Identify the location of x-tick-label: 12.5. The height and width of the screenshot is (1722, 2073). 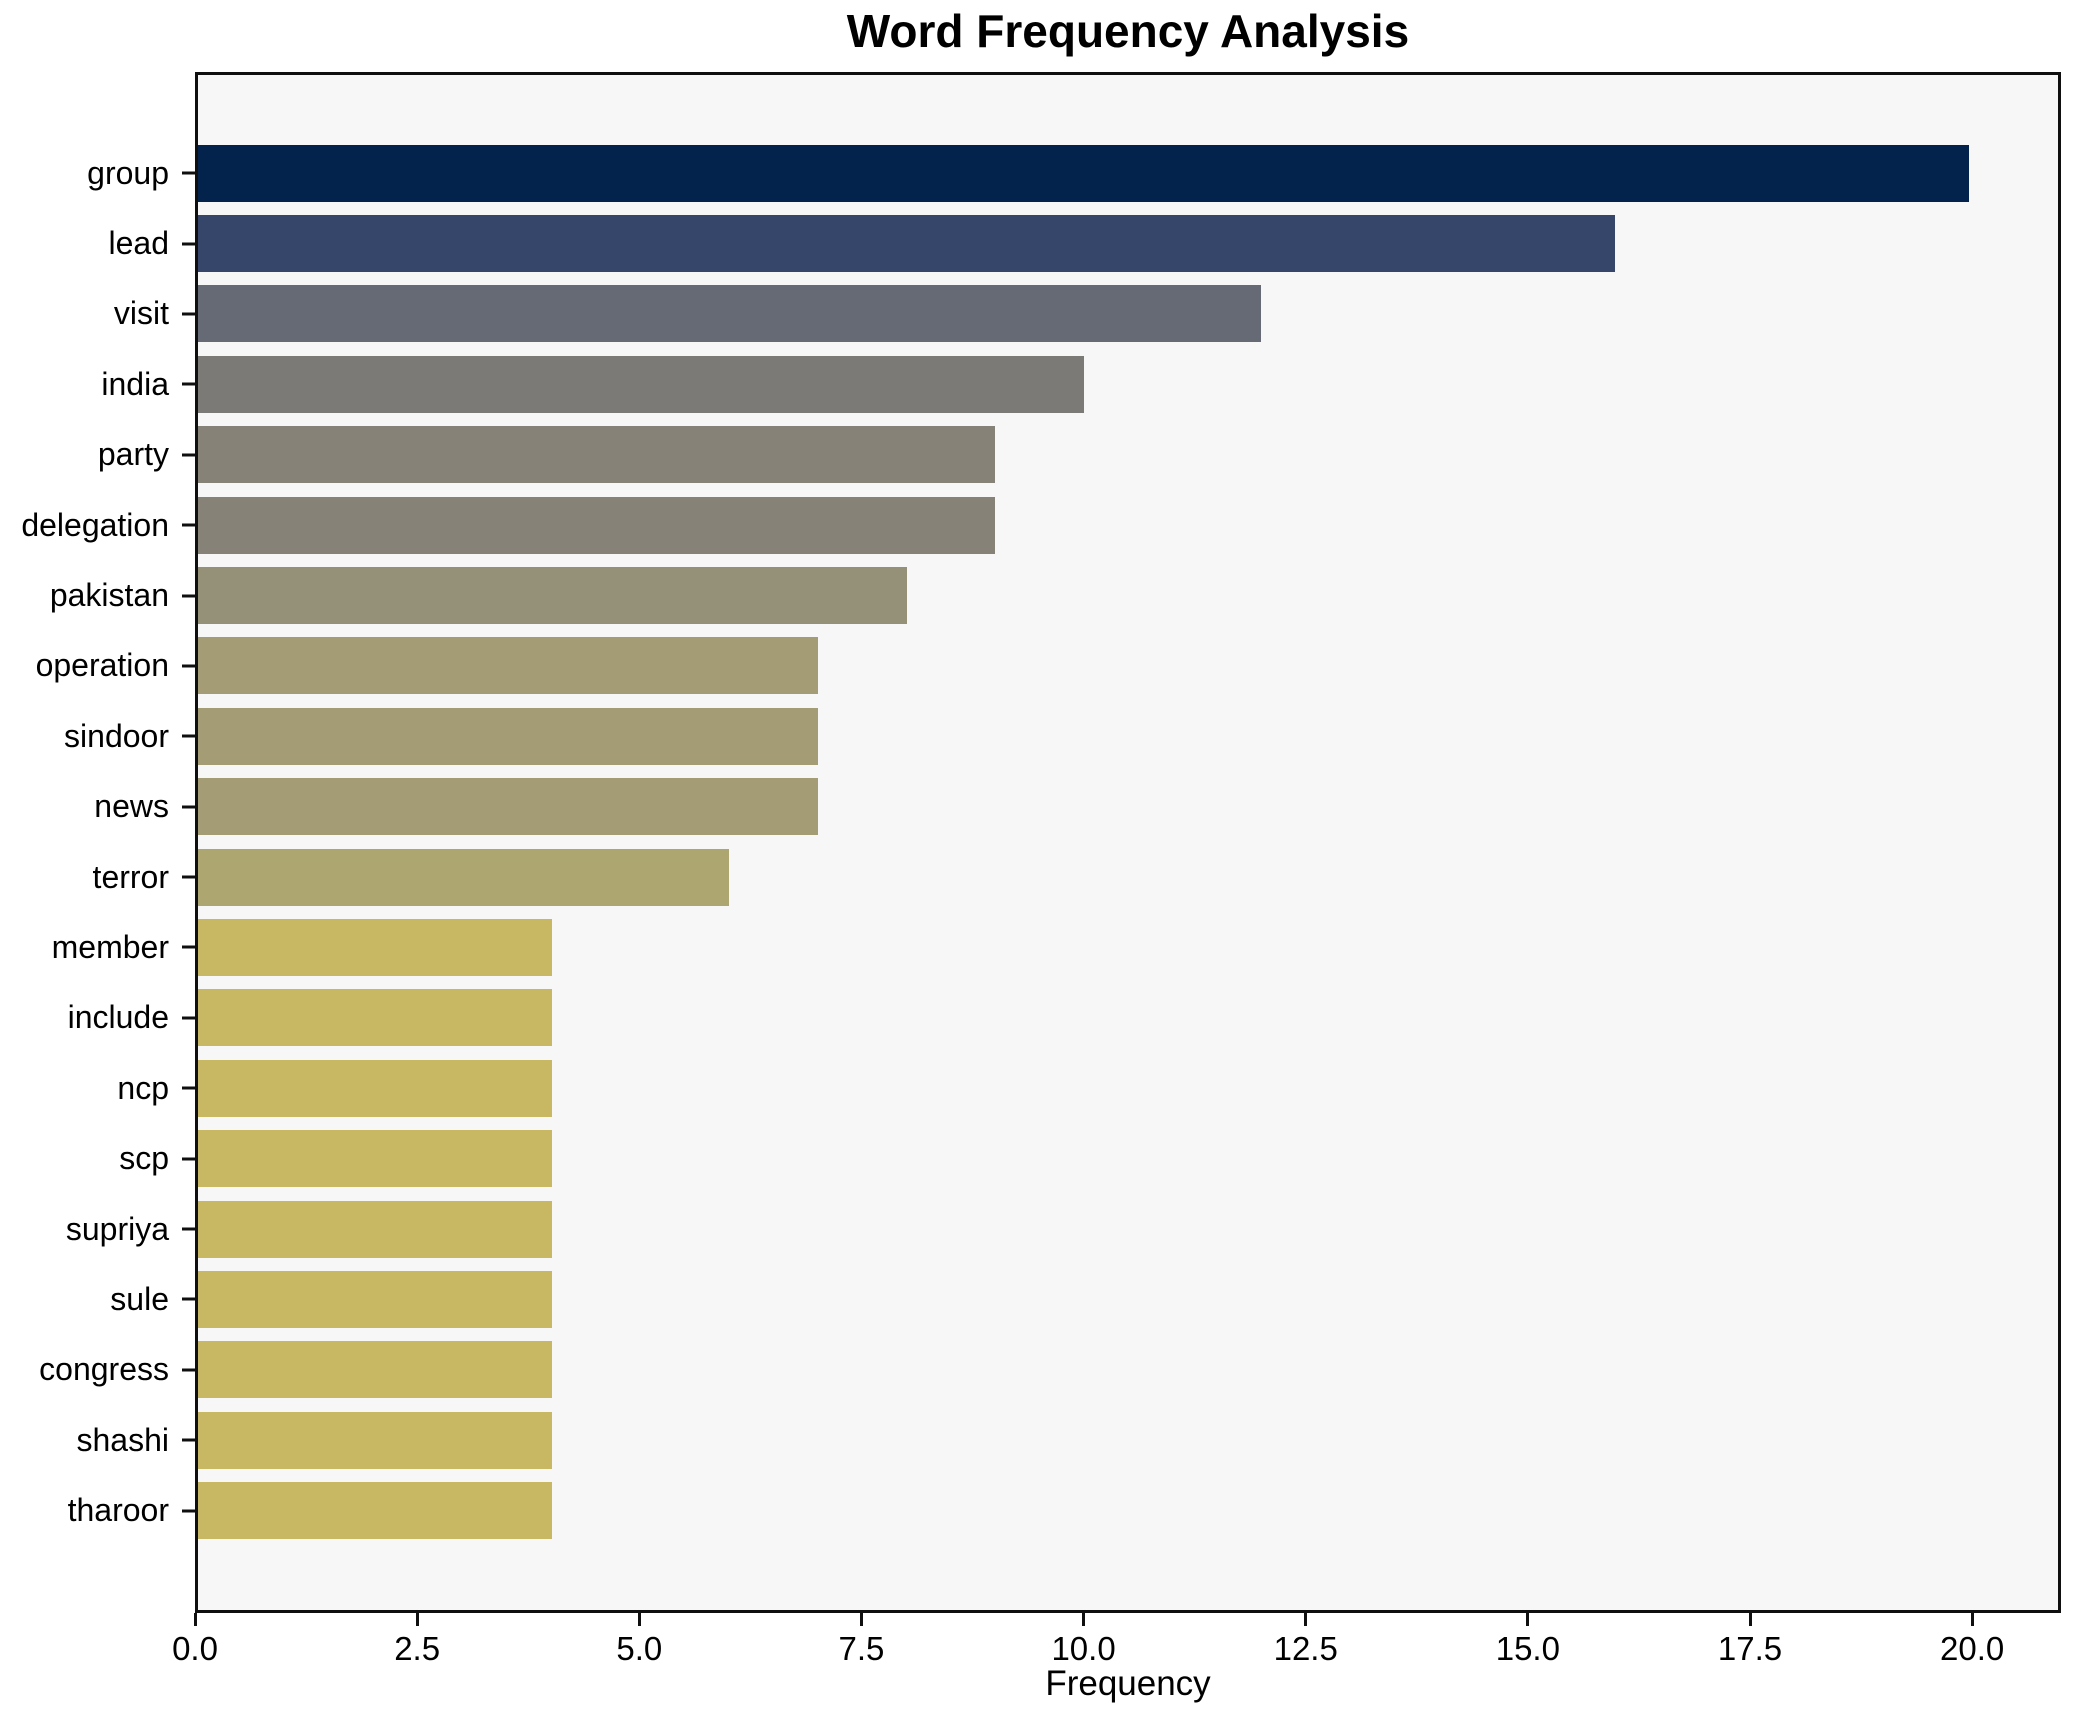
(1305, 1648).